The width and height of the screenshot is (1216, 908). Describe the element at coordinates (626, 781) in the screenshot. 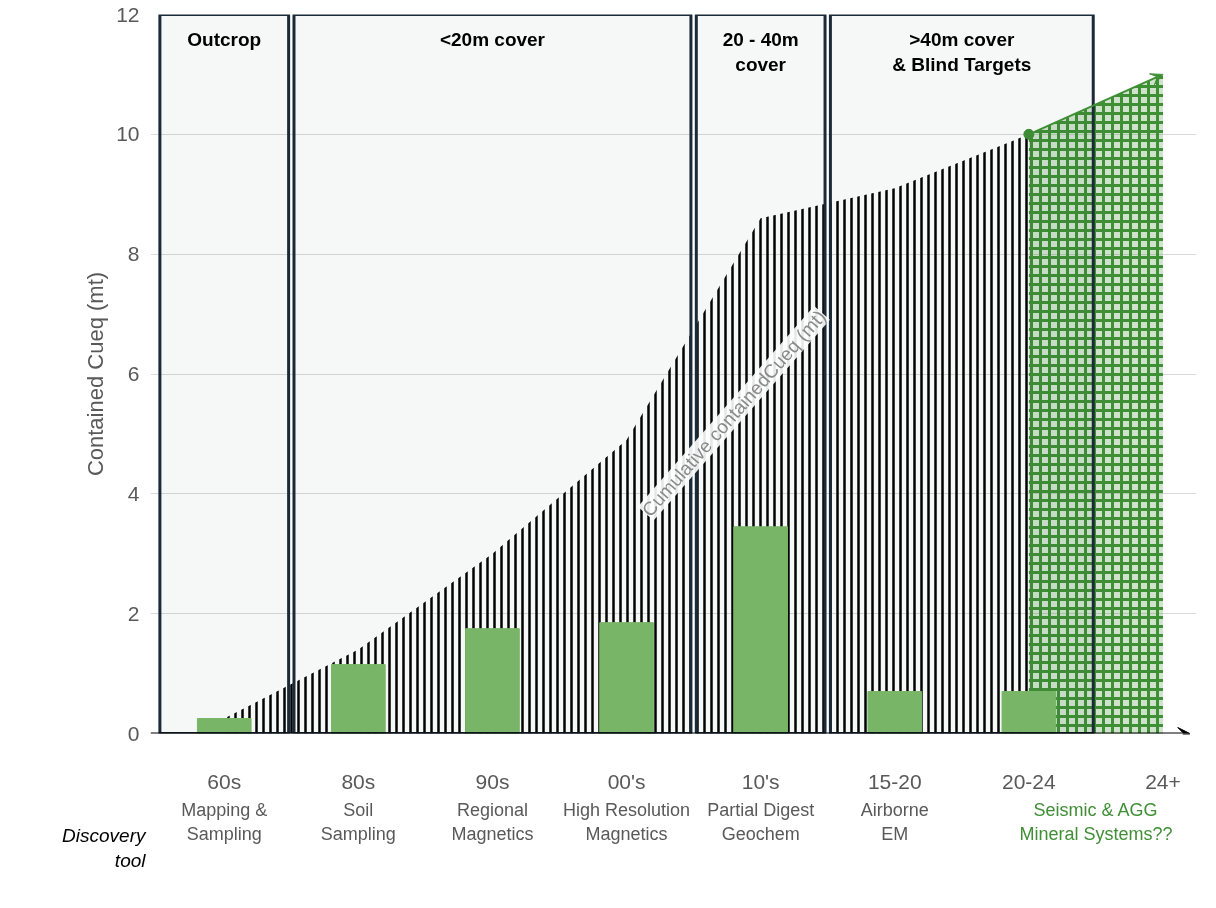

I see `x-tick-label: 00's` at that location.